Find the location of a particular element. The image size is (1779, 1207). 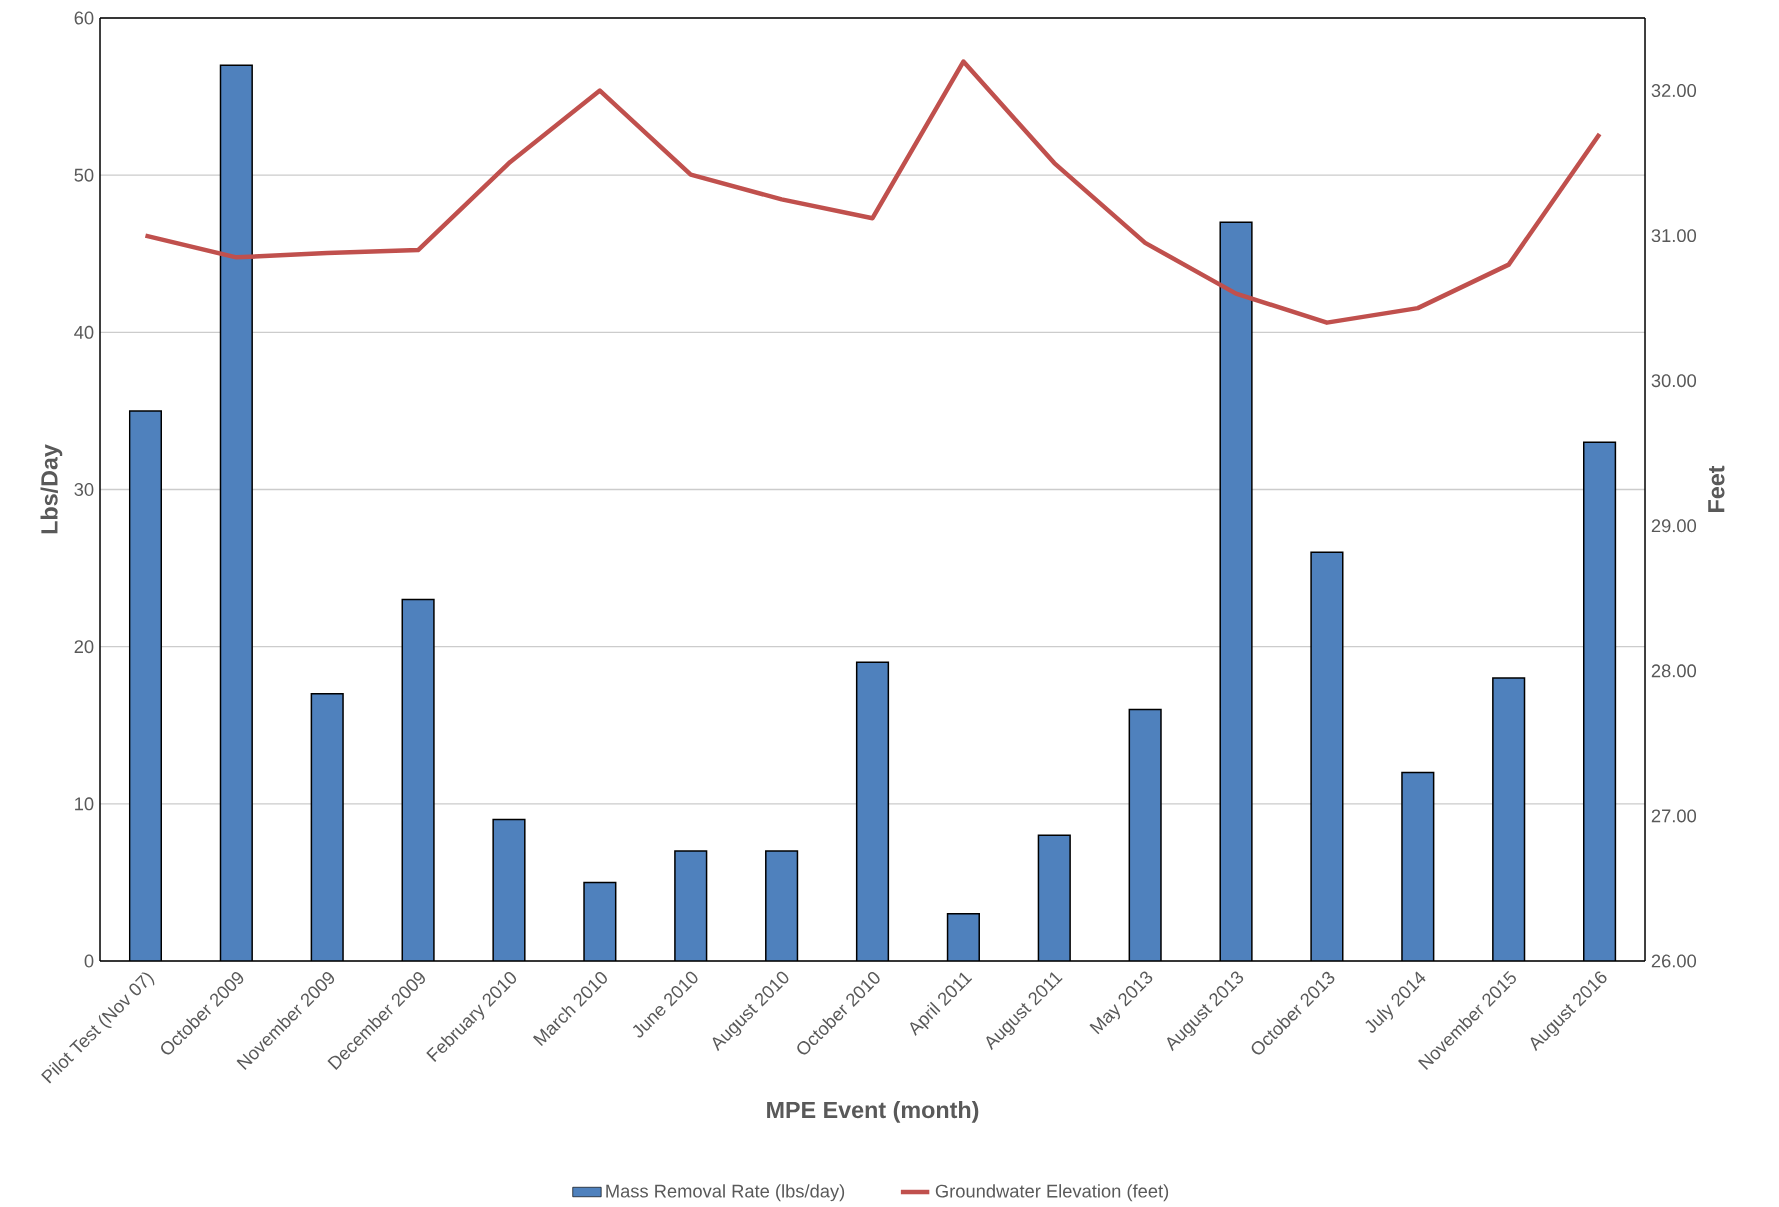

y-tick-label: 50 is located at coordinates (84, 175).